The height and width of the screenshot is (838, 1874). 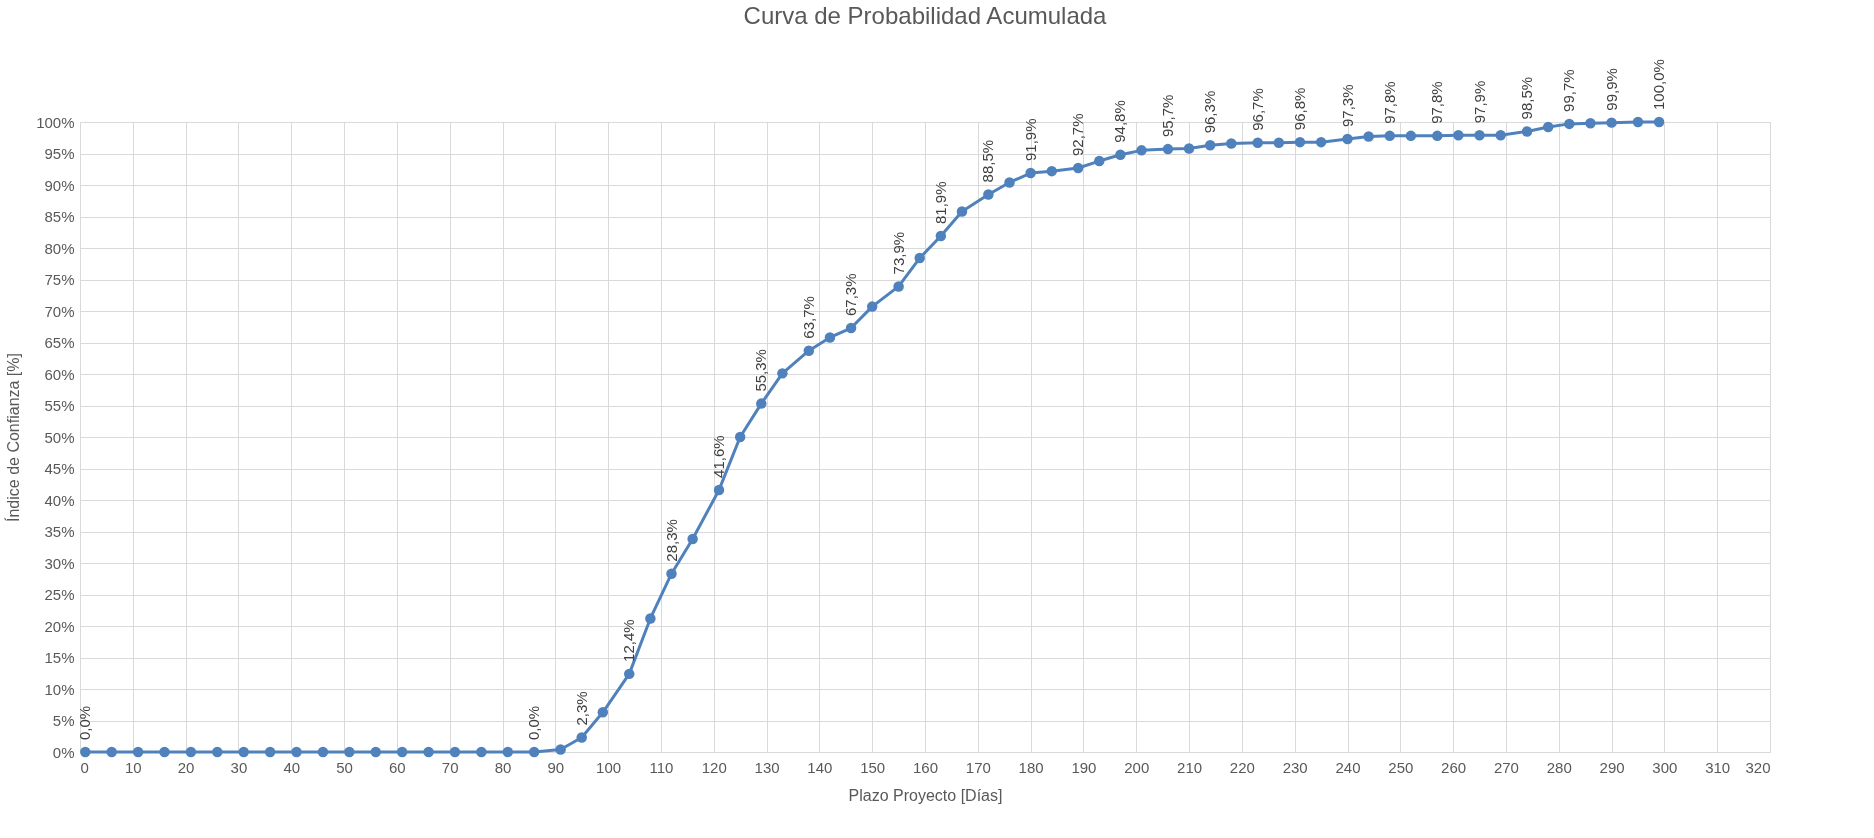 What do you see at coordinates (239, 767) in the screenshot?
I see `x-tick-label: 30` at bounding box center [239, 767].